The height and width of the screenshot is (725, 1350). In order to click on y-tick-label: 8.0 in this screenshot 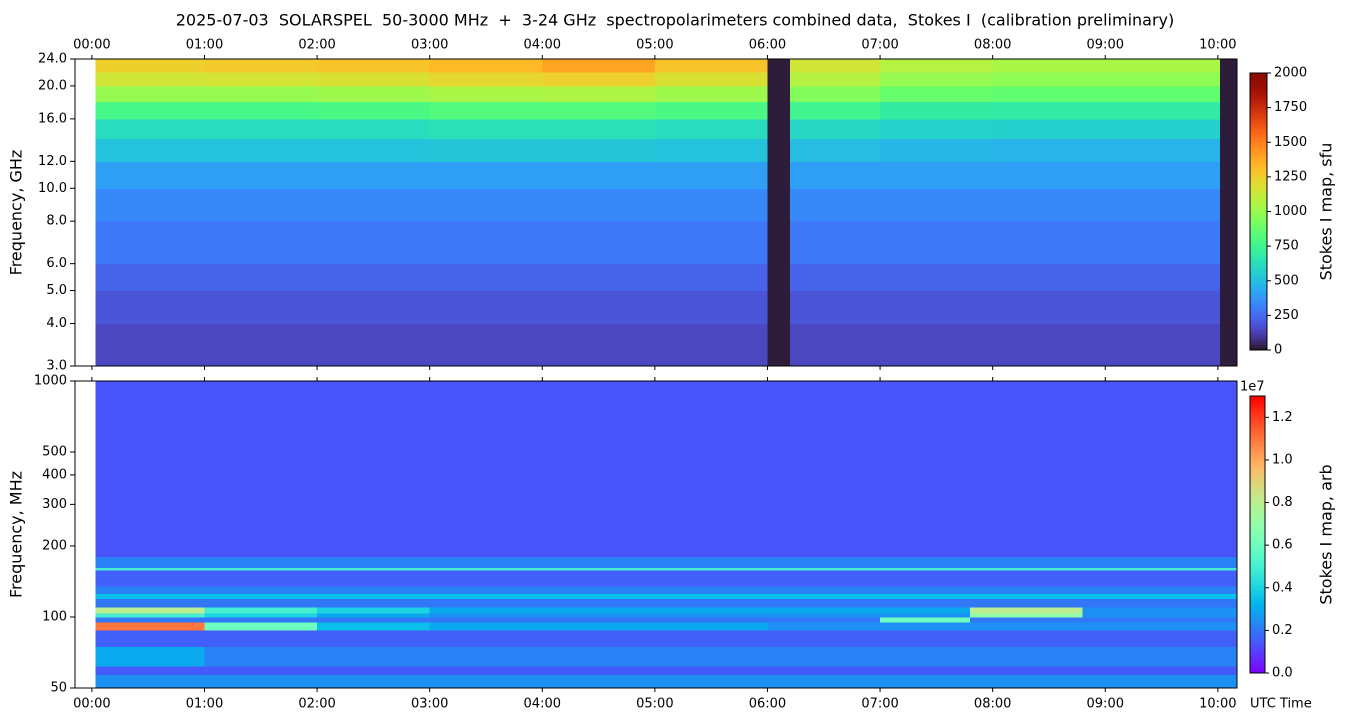, I will do `click(56, 221)`.